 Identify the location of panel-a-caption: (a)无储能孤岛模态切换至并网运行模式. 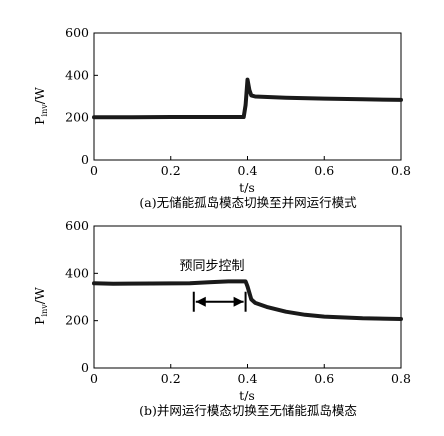
(248, 202).